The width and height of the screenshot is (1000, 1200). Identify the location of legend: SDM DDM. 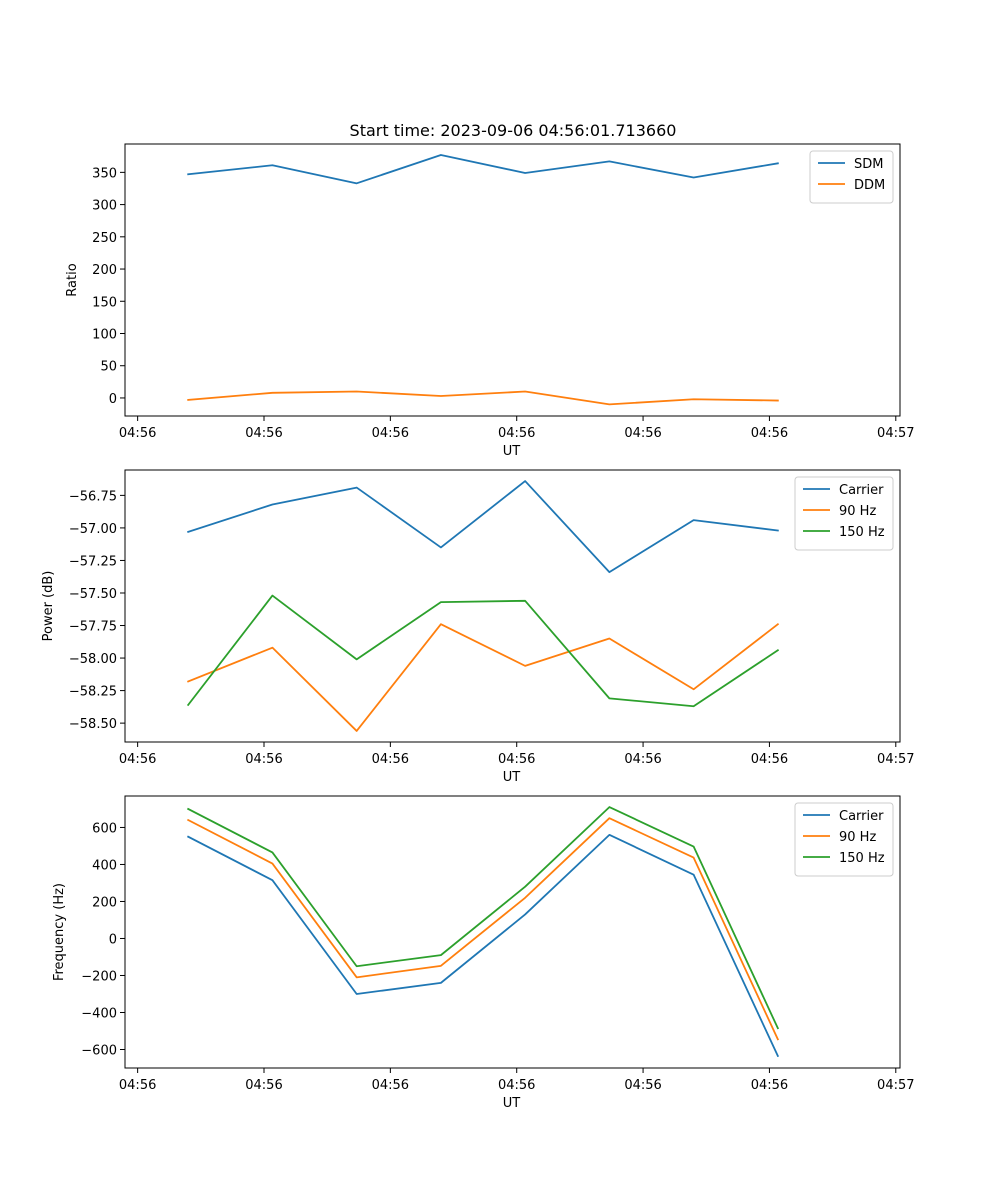
(851, 177).